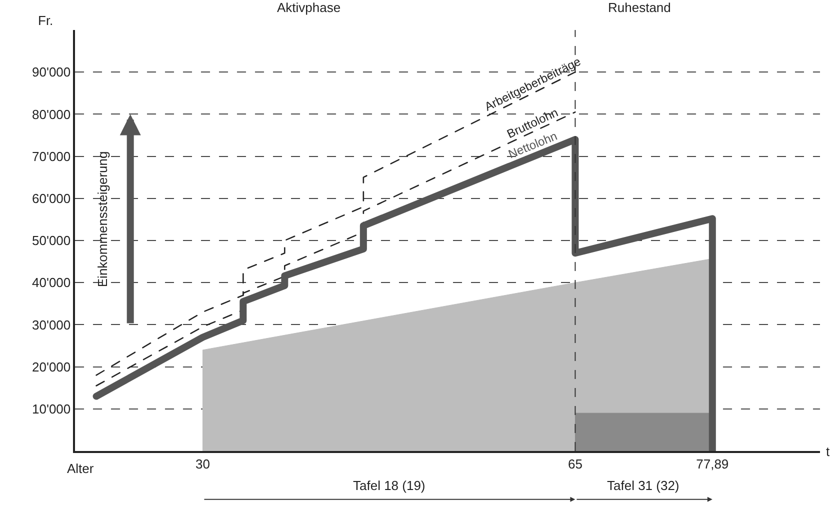 The width and height of the screenshot is (840, 526). What do you see at coordinates (643, 485) in the screenshot?
I see `text: Tafel 31 (32)` at bounding box center [643, 485].